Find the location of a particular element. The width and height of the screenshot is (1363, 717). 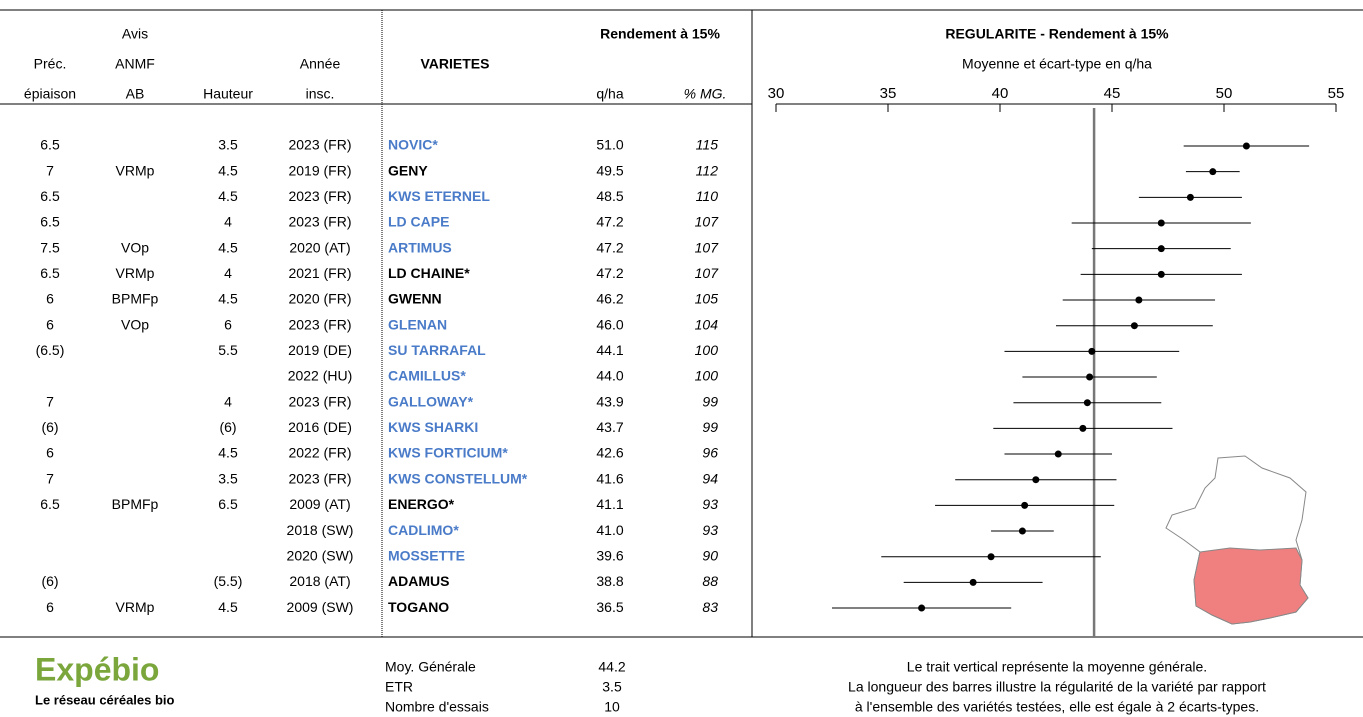

annee: 2020 (AT) is located at coordinates (319, 247).